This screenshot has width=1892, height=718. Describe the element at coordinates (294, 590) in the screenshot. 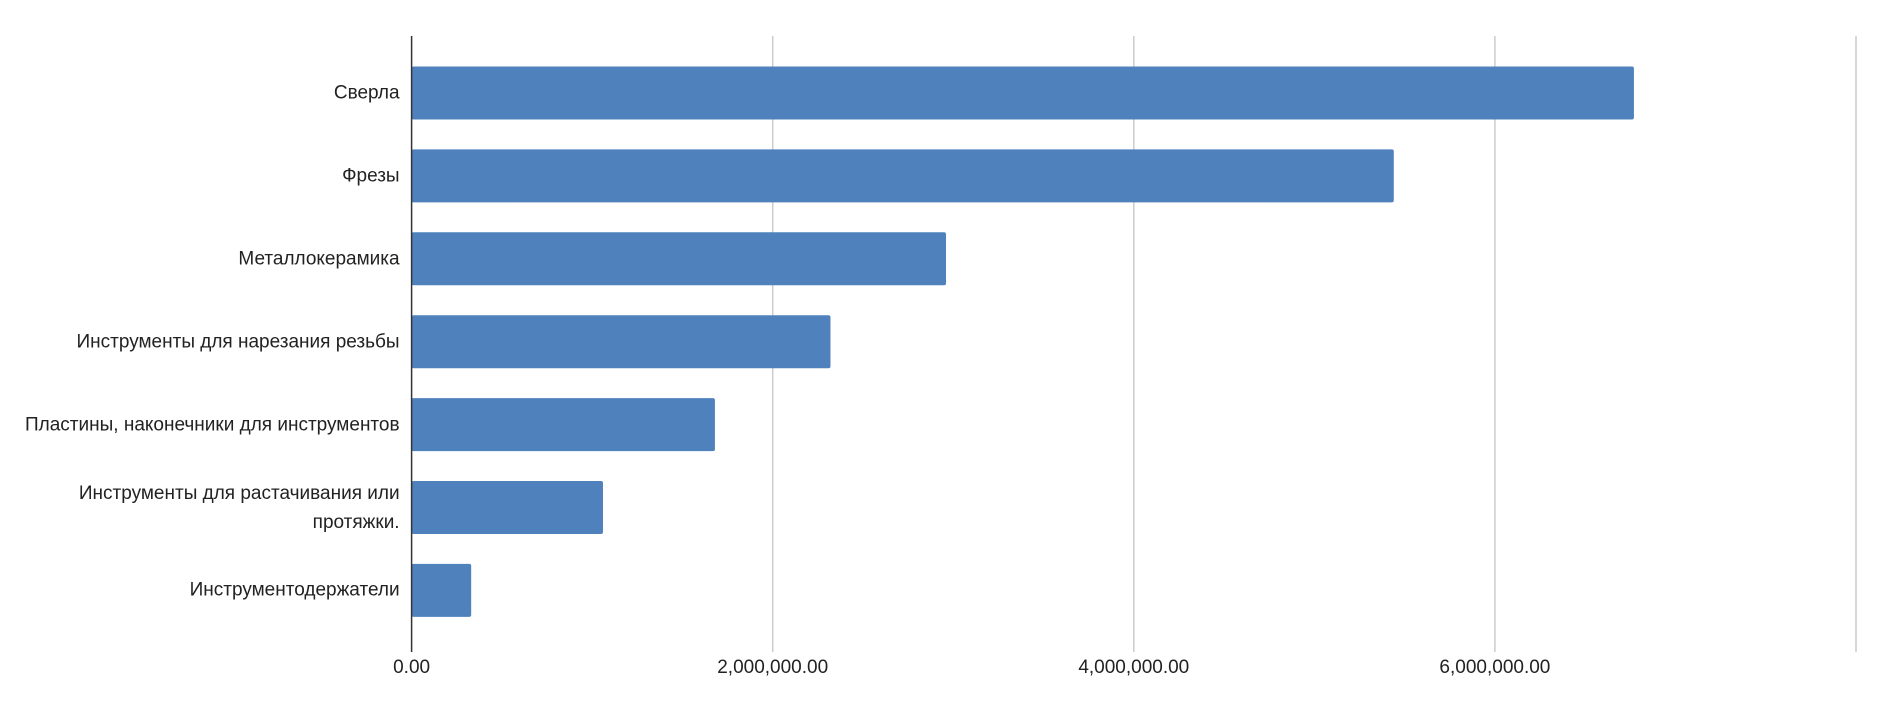

I see `y-tick-label: Инструментодержатели` at that location.